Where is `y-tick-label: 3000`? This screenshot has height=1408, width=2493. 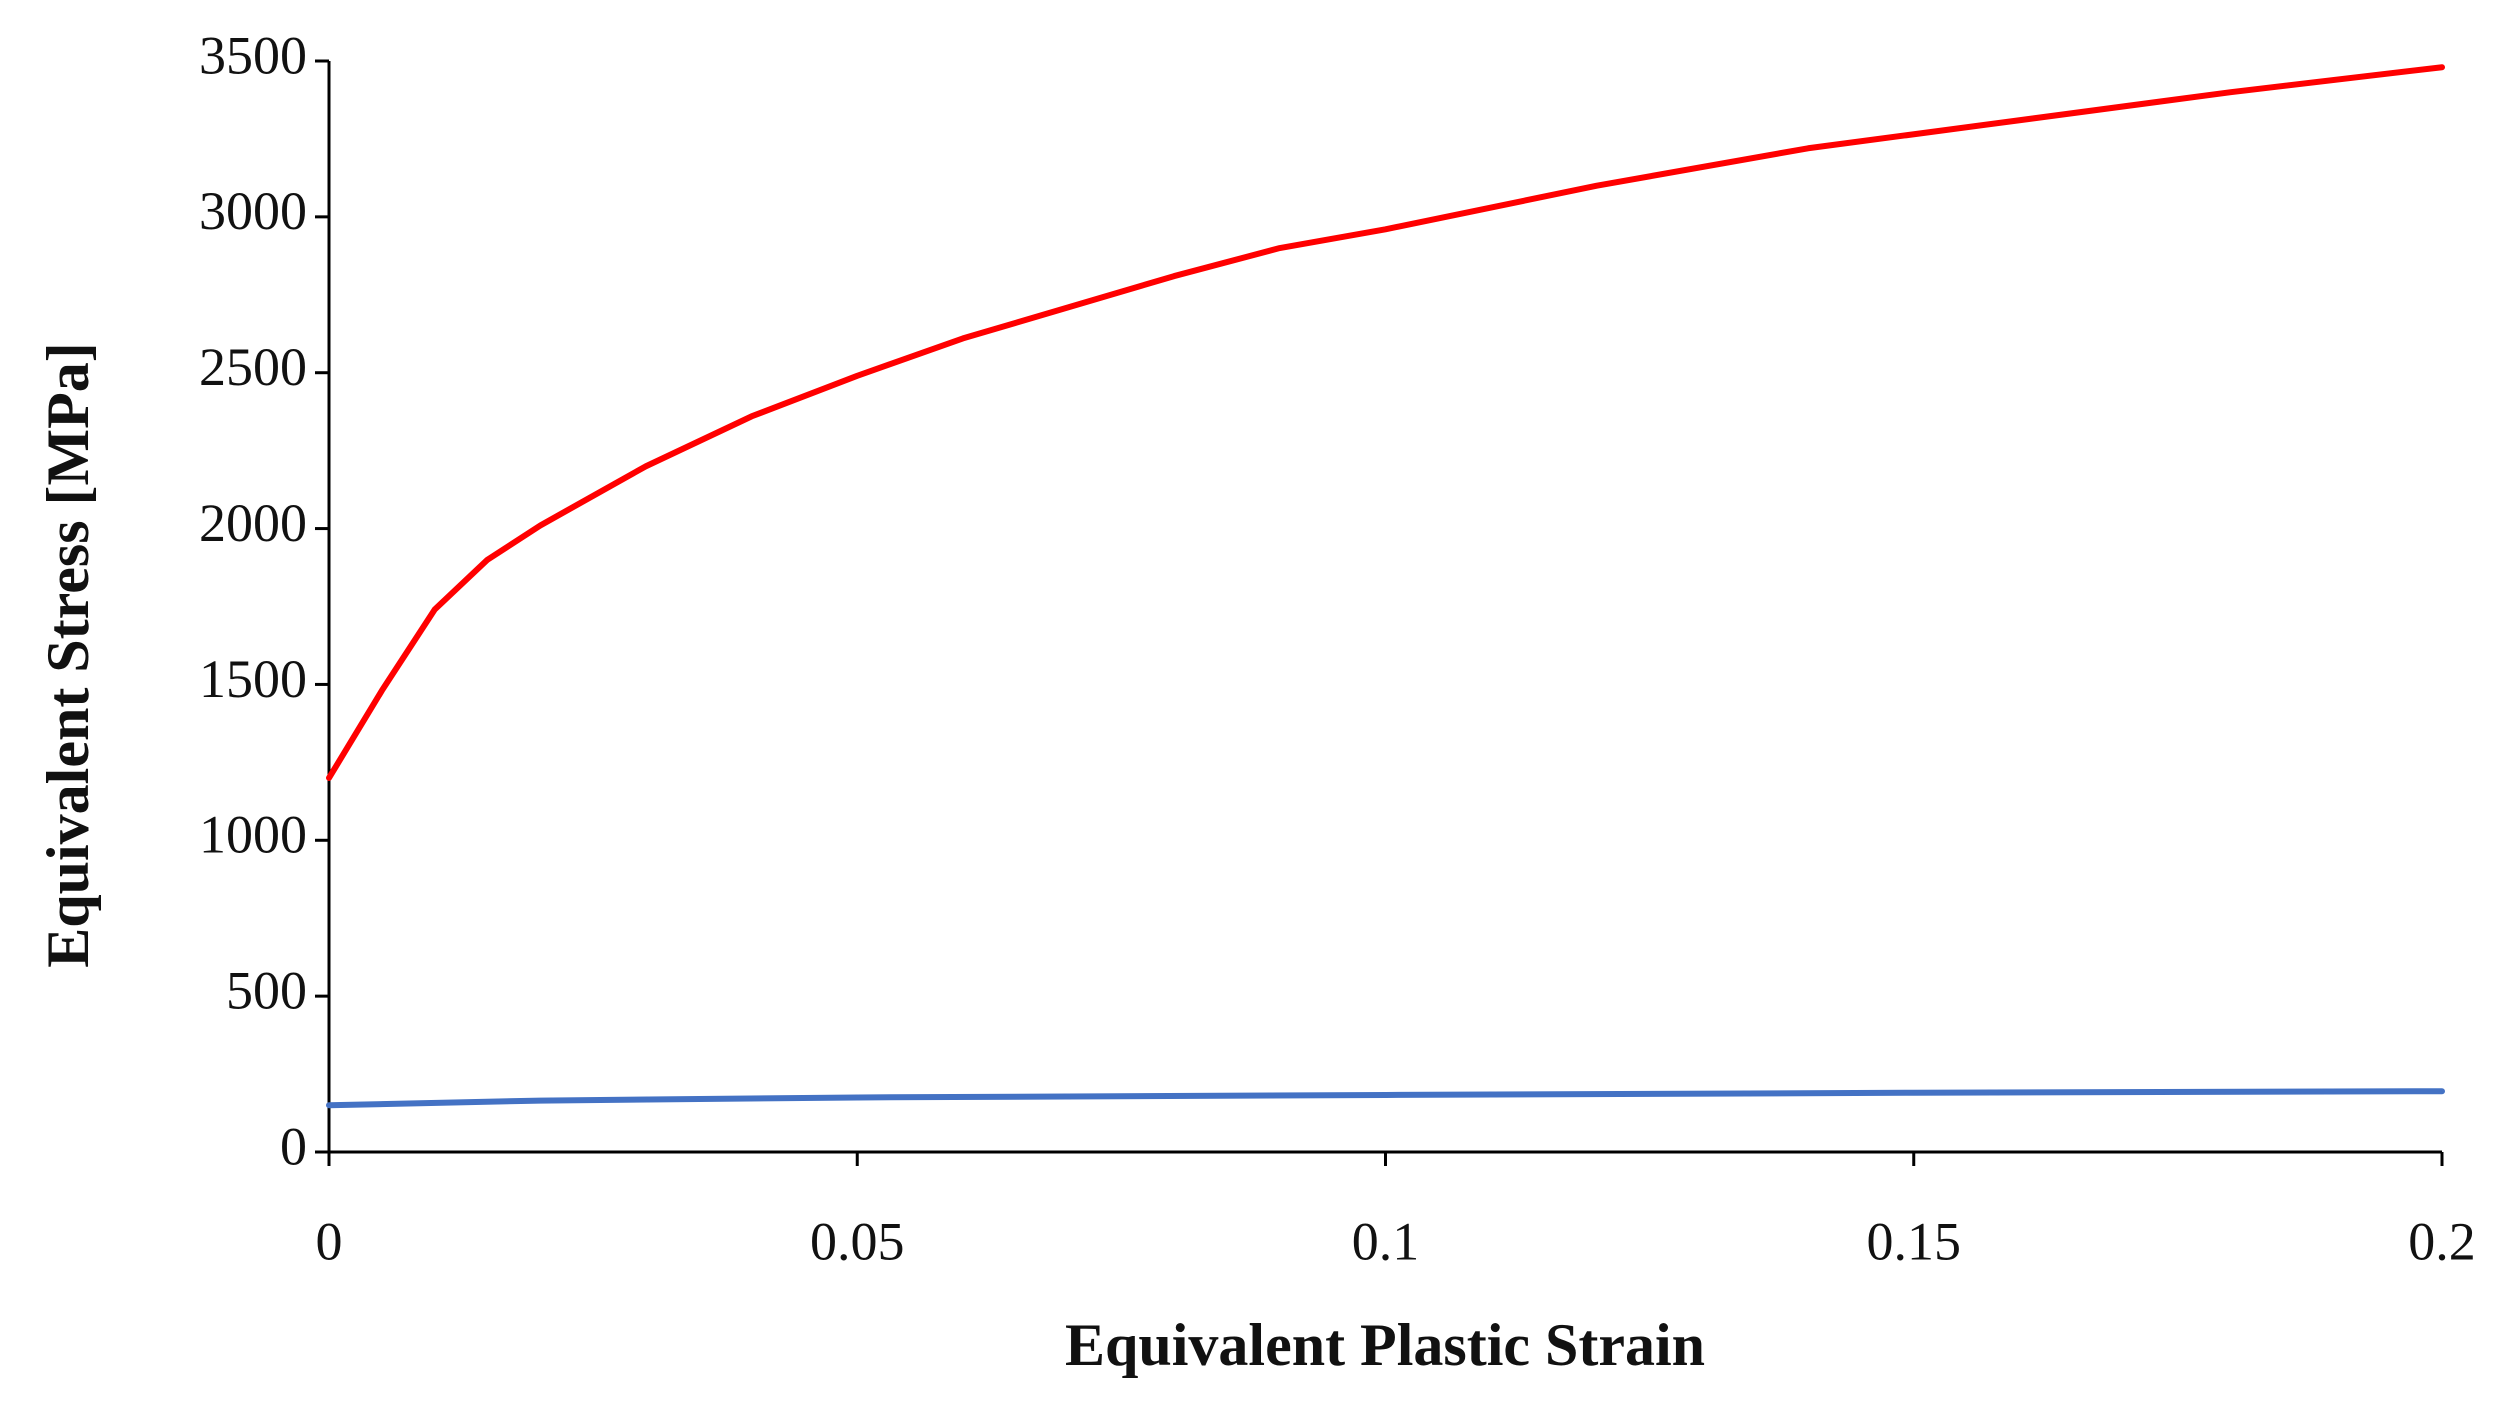
y-tick-label: 3000 is located at coordinates (253, 211).